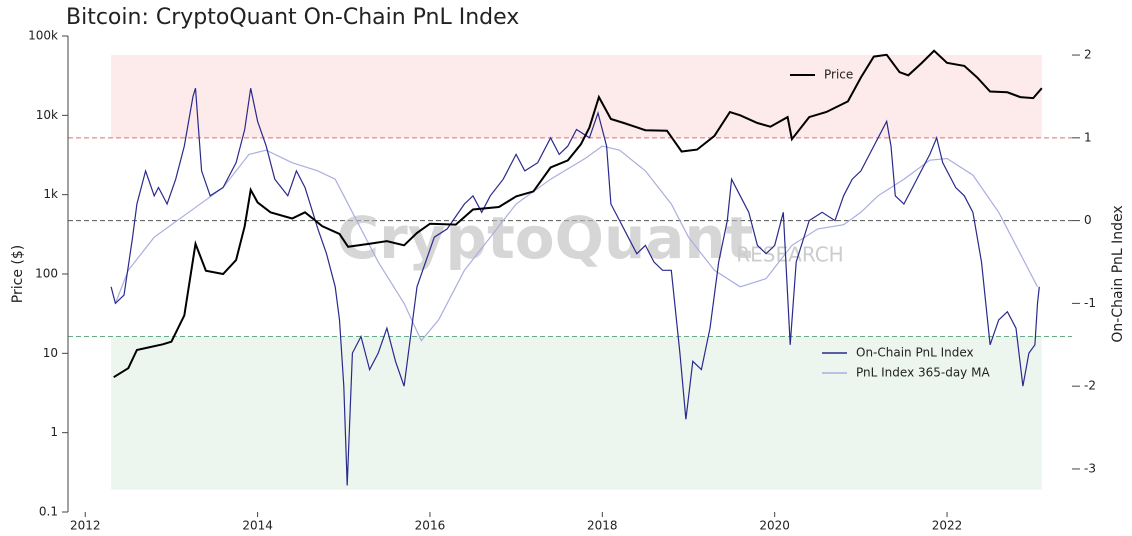 This screenshot has width=1132, height=536. Describe the element at coordinates (50, 194) in the screenshot. I see `y-tick-label: 1k` at that location.